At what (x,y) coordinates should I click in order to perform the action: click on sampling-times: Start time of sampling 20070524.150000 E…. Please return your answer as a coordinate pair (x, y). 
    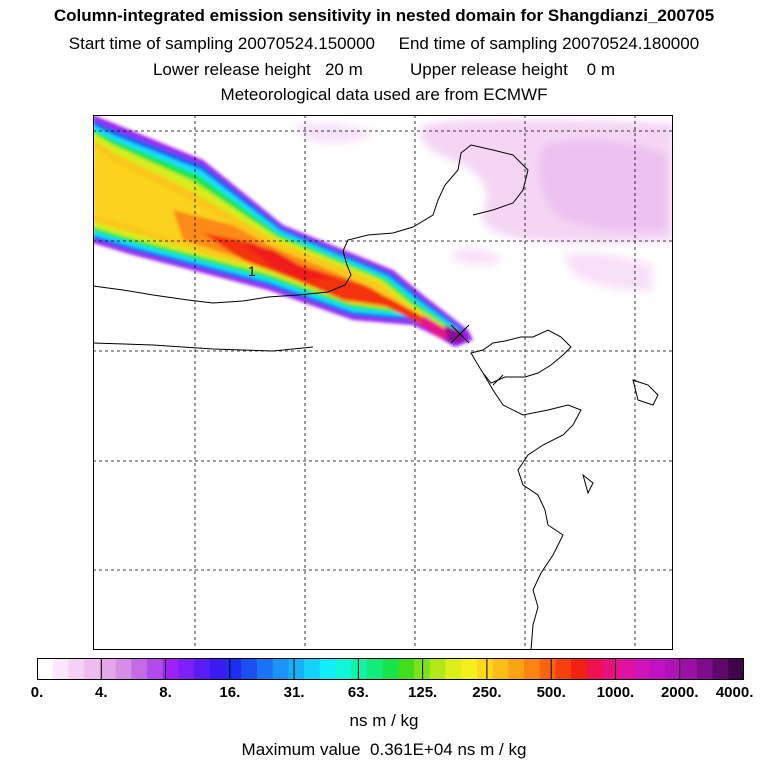
    Looking at the image, I should click on (384, 43).